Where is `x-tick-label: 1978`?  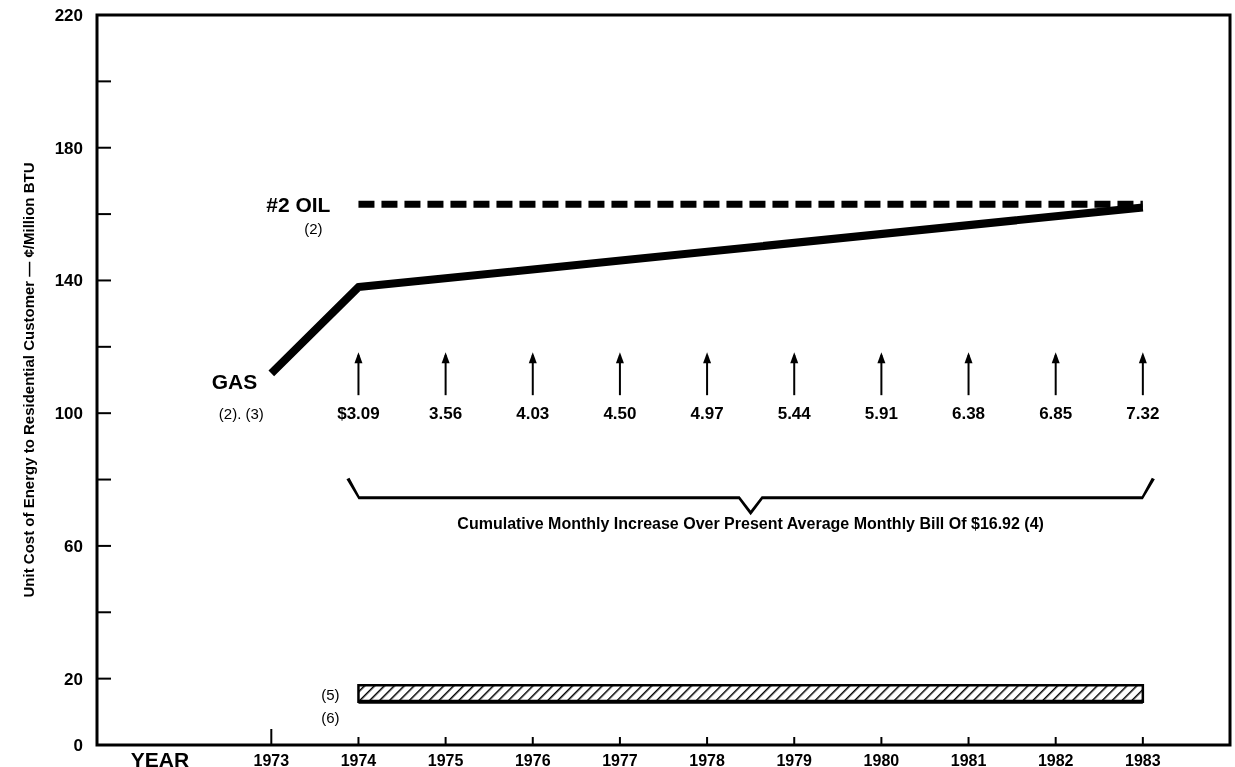 x-tick-label: 1978 is located at coordinates (707, 759).